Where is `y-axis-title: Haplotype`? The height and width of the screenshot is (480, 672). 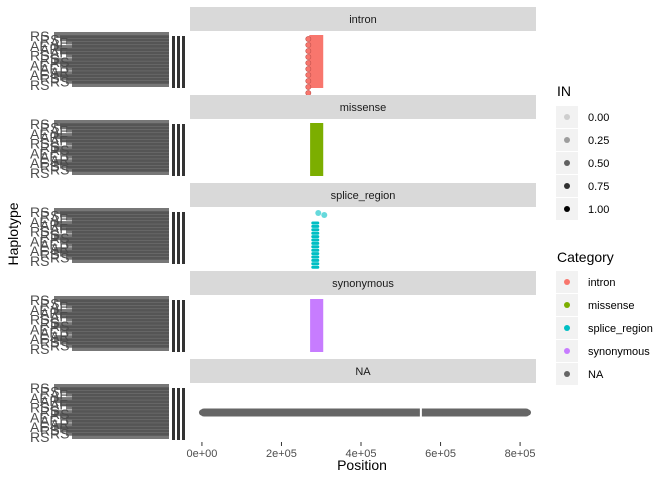
y-axis-title: Haplotype is located at coordinates (13, 233).